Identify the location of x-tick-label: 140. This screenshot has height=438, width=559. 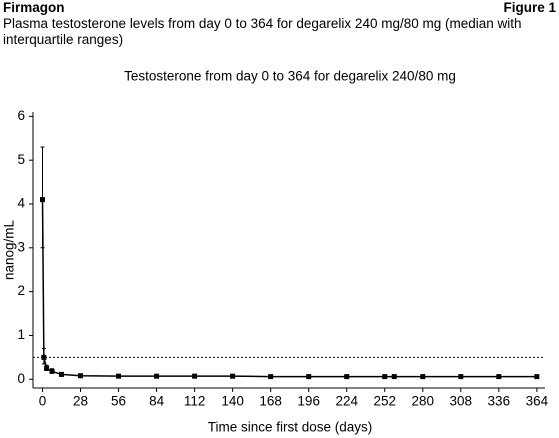
(232, 401).